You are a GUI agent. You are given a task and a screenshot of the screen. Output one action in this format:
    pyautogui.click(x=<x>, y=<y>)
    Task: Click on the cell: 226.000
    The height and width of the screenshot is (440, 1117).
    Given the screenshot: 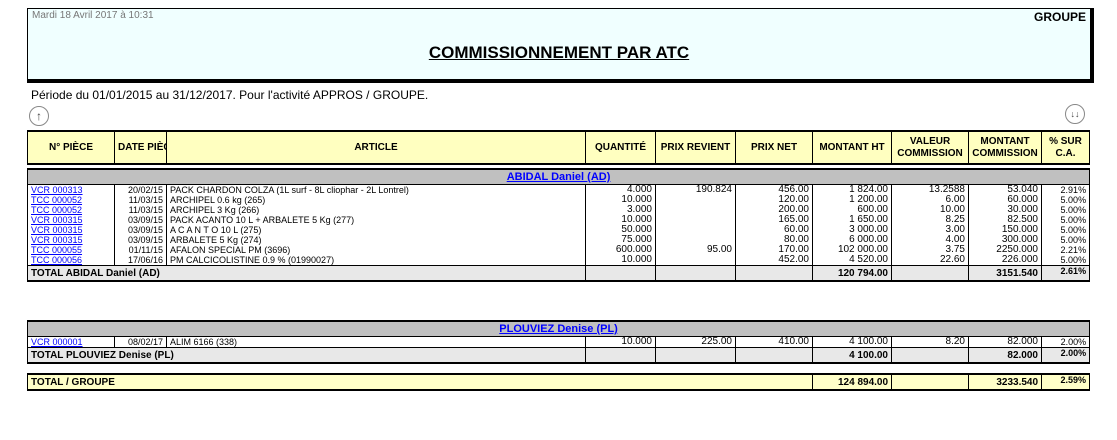 What is the action you would take?
    pyautogui.click(x=1005, y=260)
    